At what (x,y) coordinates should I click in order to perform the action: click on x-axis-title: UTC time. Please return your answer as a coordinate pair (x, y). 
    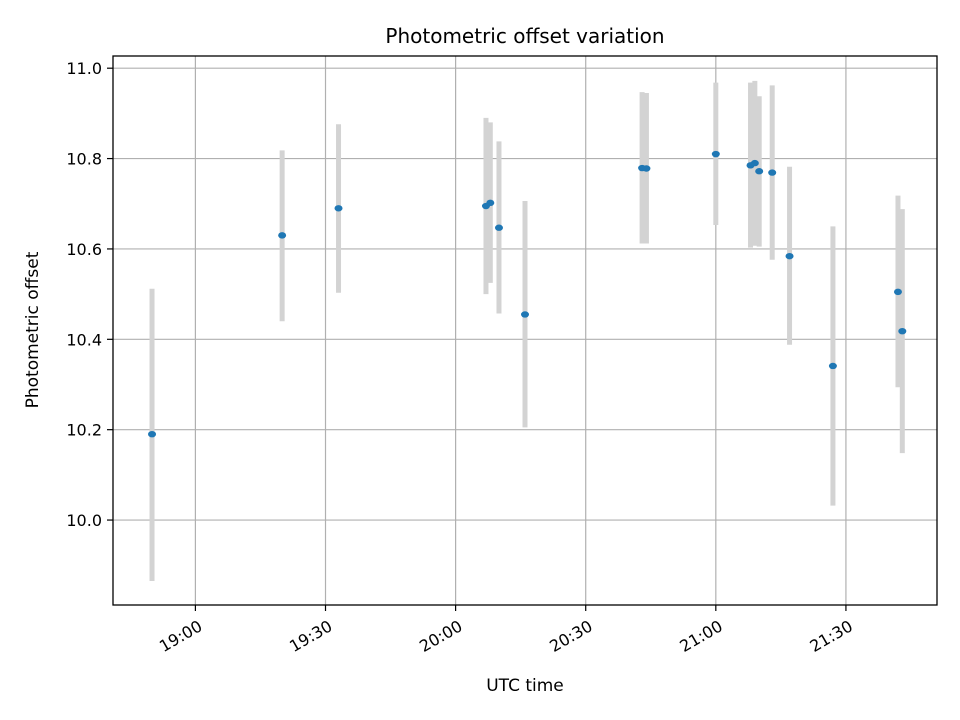
    Looking at the image, I should click on (525, 686).